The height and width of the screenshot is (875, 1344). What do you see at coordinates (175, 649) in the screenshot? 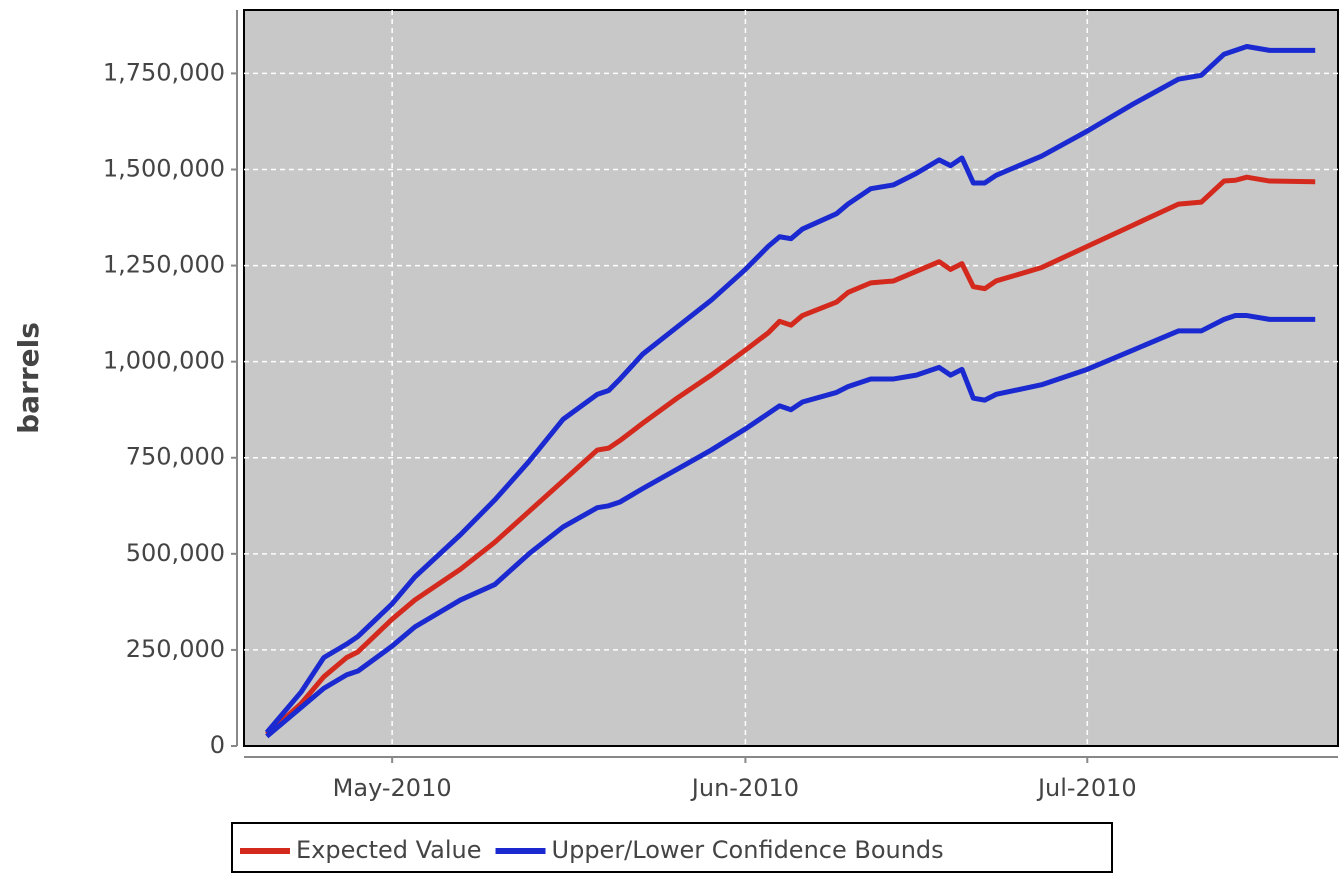
I see `y-tick-label: 250,000` at bounding box center [175, 649].